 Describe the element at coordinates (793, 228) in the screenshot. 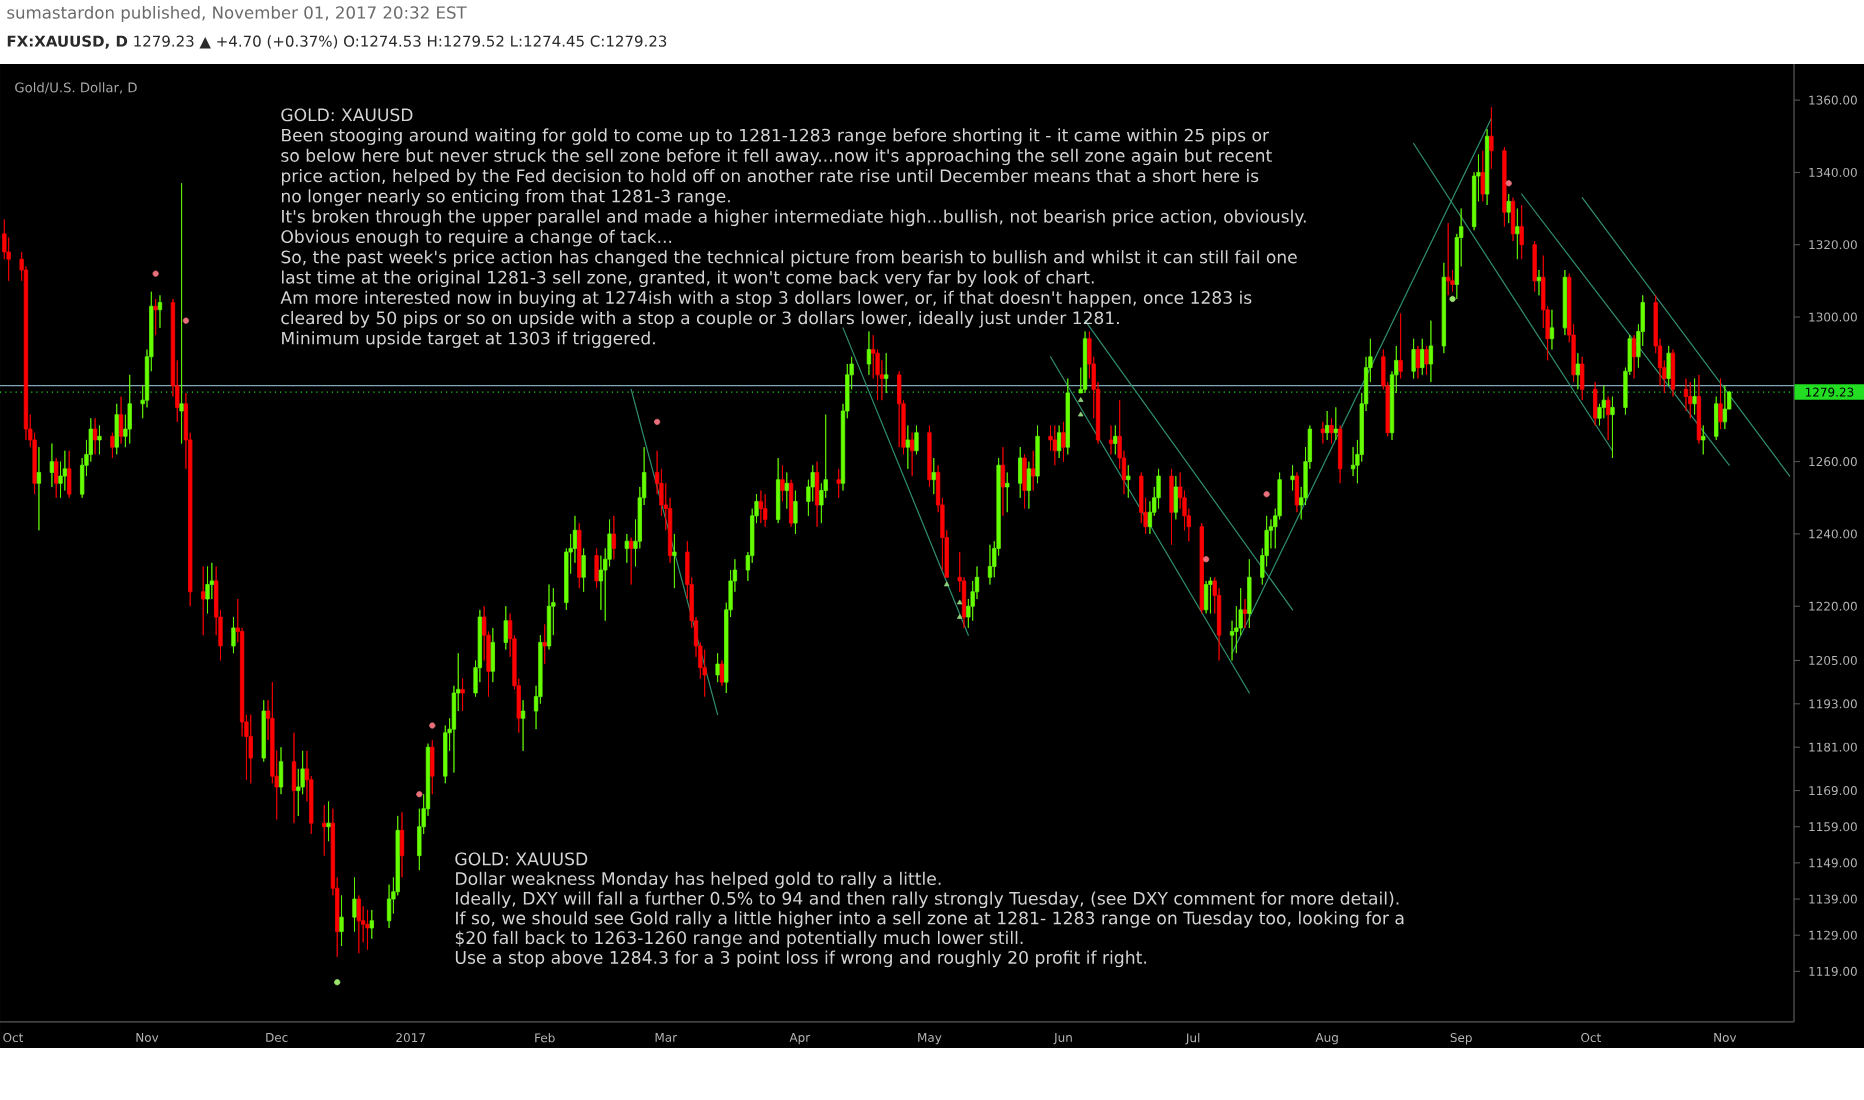

I see `text: GOLD: XAUUSD Been stooging around waiting for gold to come up to 1281-1283 range before shorting it - it came within 25 pips or so below here but never struck the sell zone before it fell away...now it's approaching the sell zone again but recent price action, helped by the Fed decision to hold off on another rate rise until December means that a short here is no longer nearly so enticing from that 1281-3 range. It's broken through the upper parallel and made a higher intermediate high...bullish, not bearish price action, obviously. Obvious enough to require a change of tack... So, the past week's price action has changed the technical picture from bearish to bullish and whilst it can still fail one last time at the original 1281-3 sell zone, granted, it won't come back very far by look of chart. Am more interested now in buying at 1274ish with a stop 3 dollars lower, or, if that doesn't happen, once 1283 is cleared by 50 pips or so on upside with a stop a couple or 3 dollars lower, ideally just under 1281. Minimum upside target at 1303 if triggered.` at that location.